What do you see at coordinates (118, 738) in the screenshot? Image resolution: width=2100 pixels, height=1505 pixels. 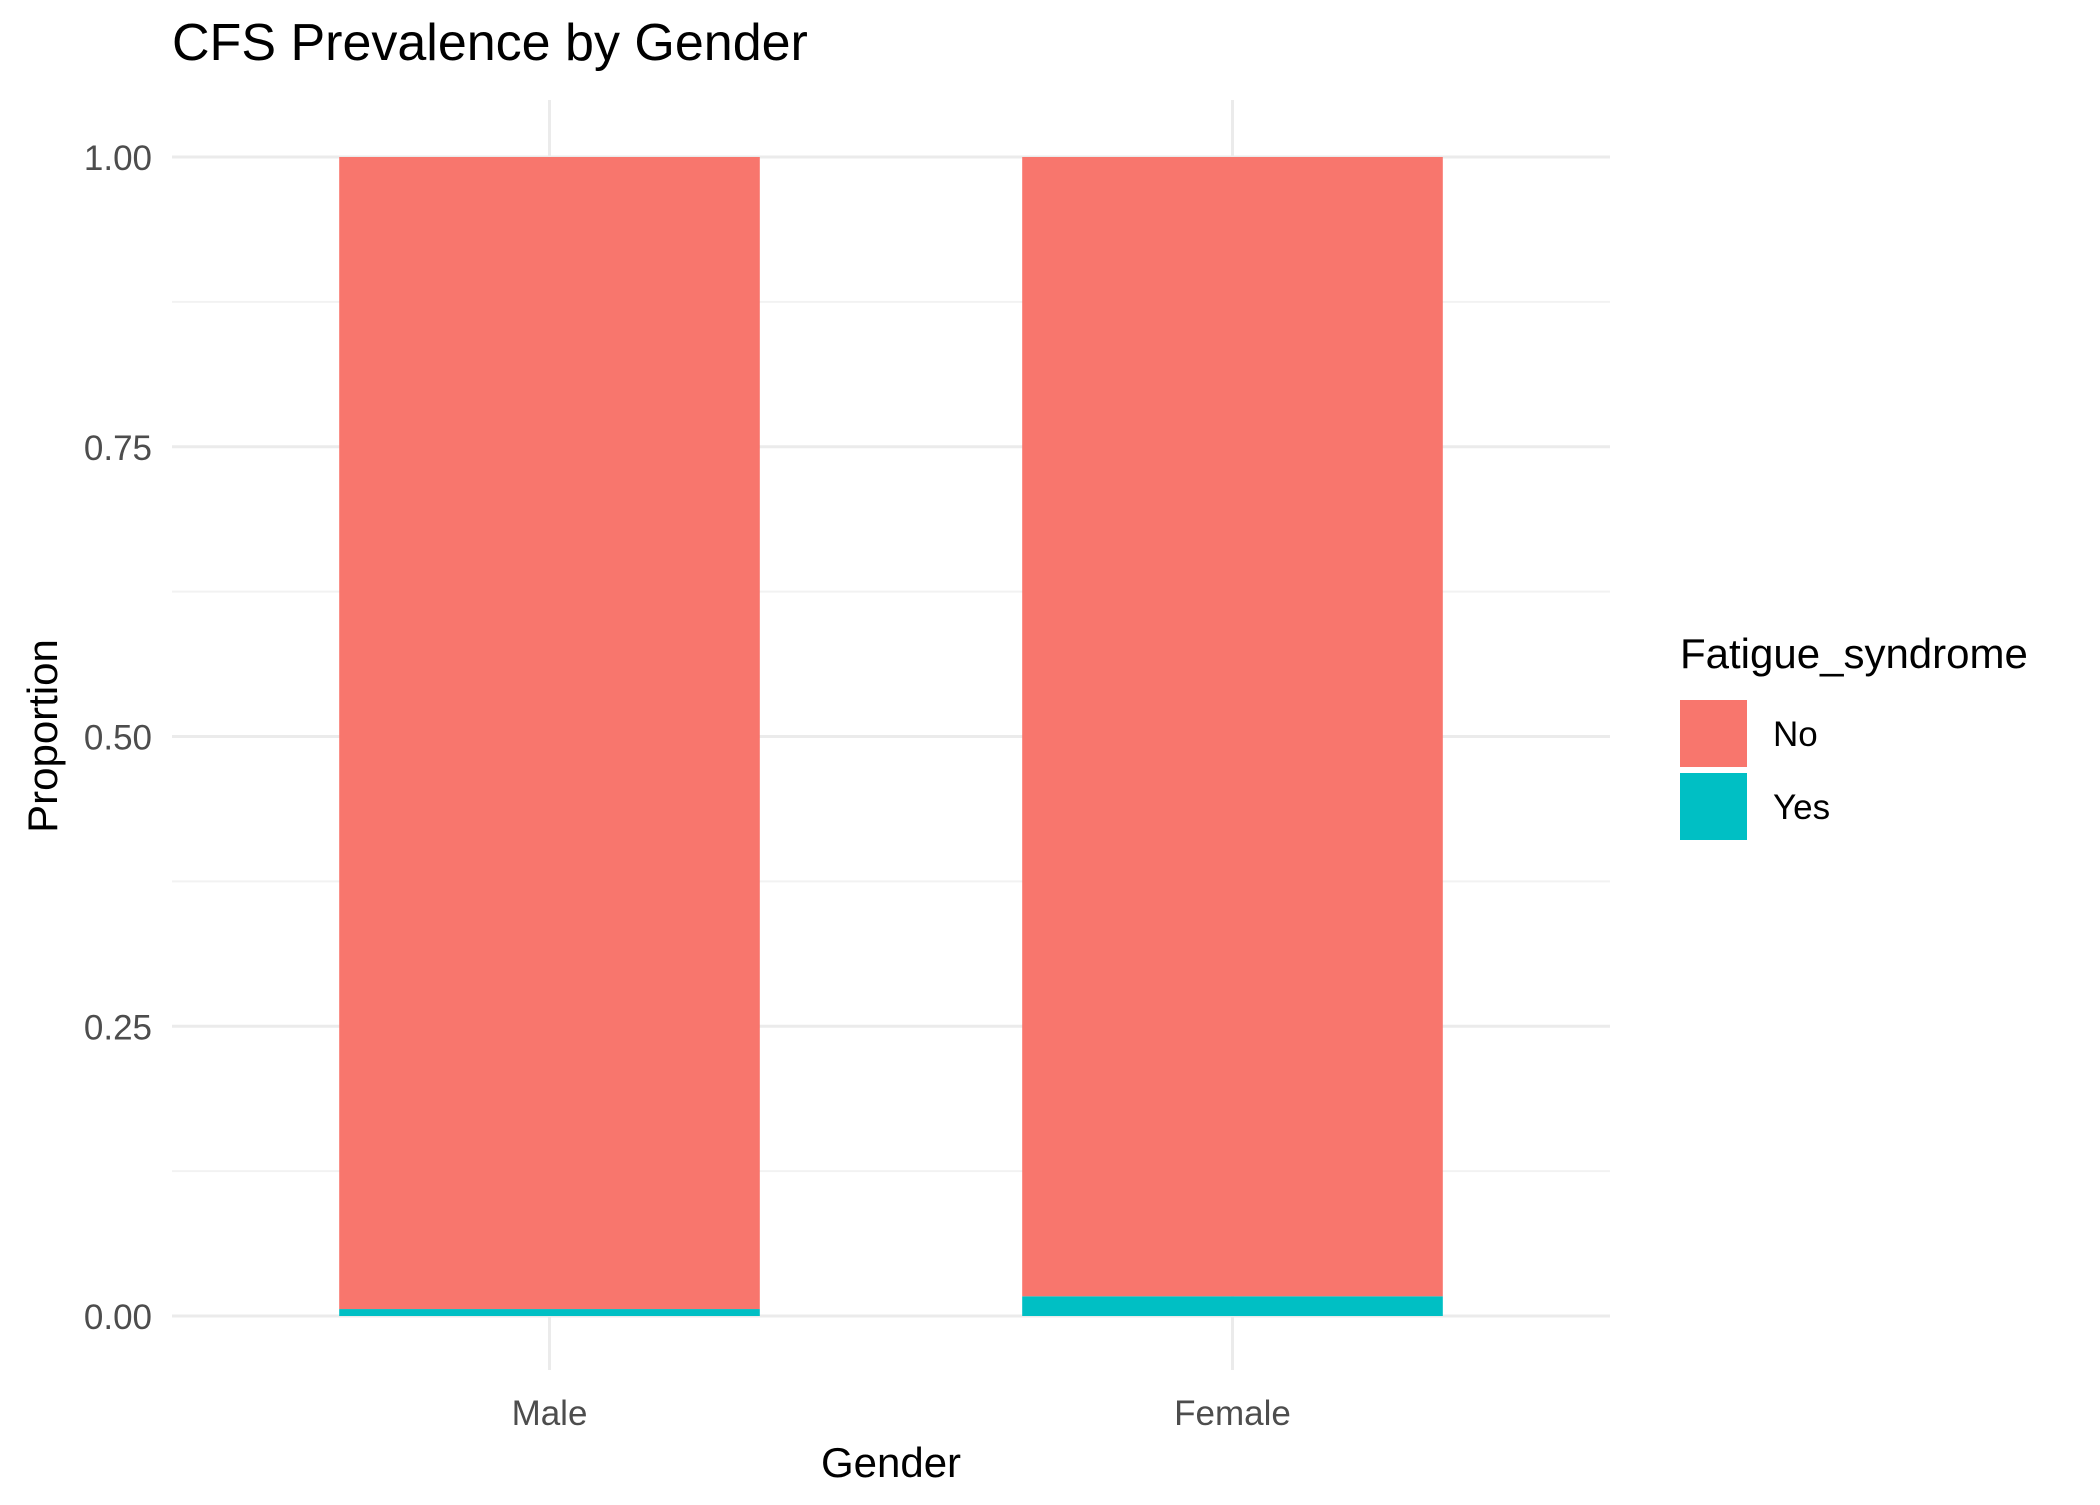 I see `y-tick-label: 0.50` at bounding box center [118, 738].